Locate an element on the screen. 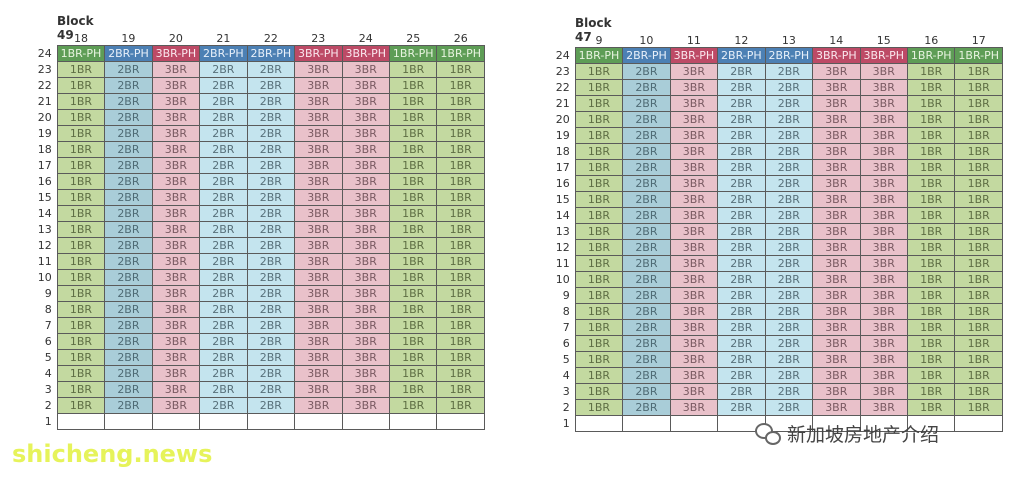  floor-number: 2 is located at coordinates (48, 405).